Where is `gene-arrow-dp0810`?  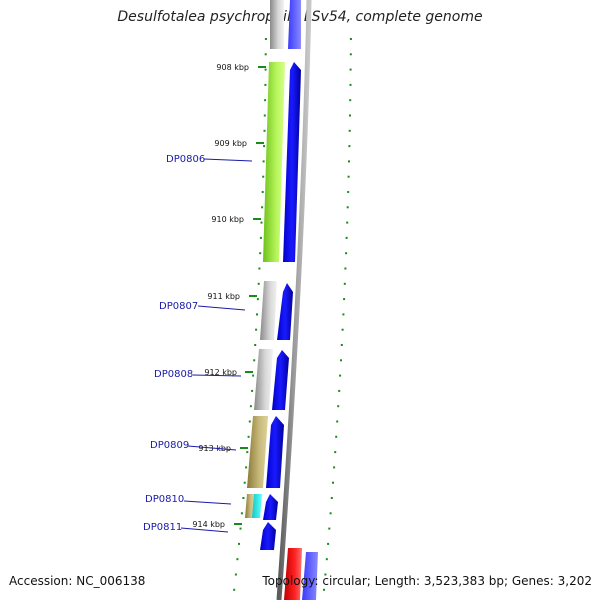
gene-arrow-dp0810 is located at coordinates (270, 507).